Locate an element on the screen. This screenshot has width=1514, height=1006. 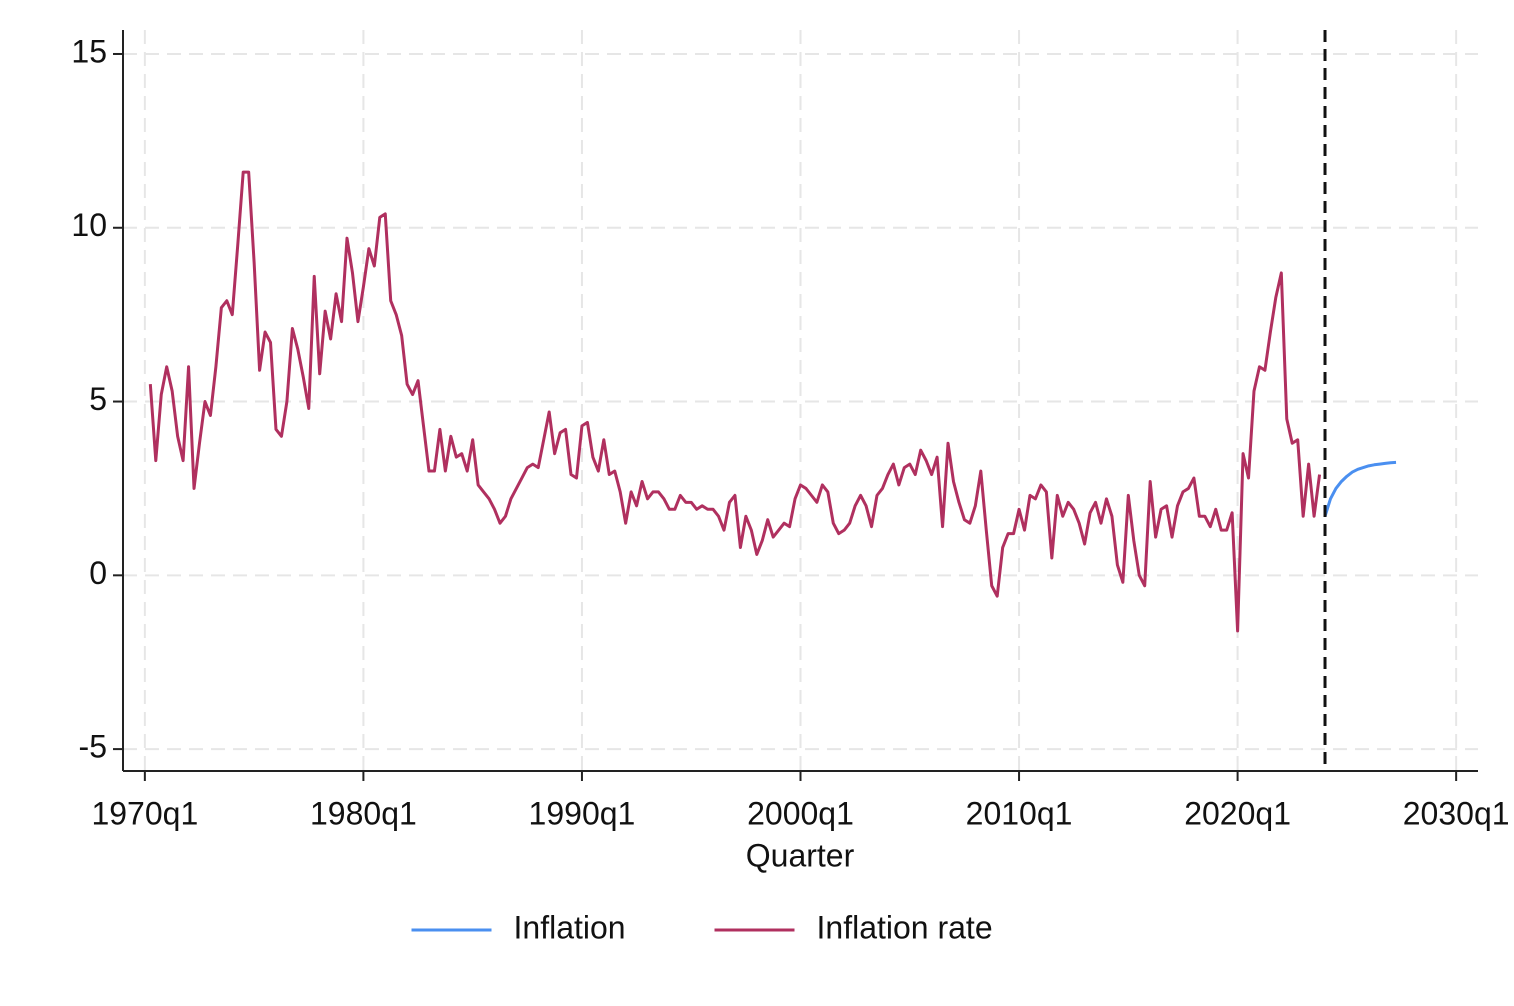
legend-label: Inflation is located at coordinates (570, 927).